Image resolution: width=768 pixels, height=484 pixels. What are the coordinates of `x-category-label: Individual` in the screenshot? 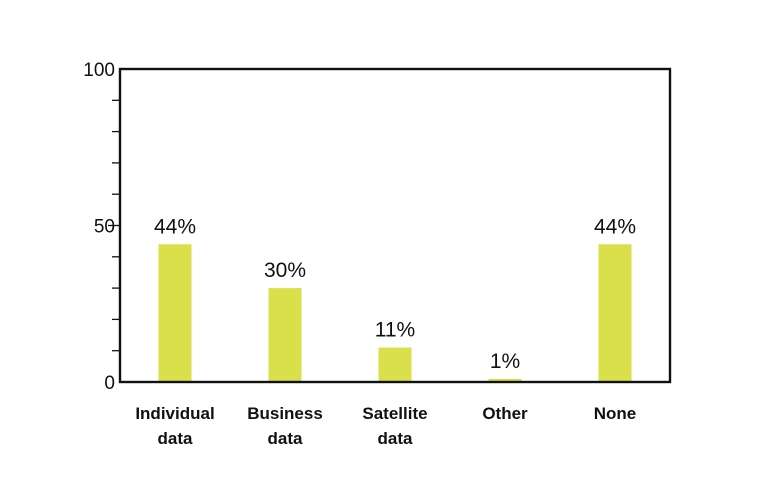 It's located at (174, 413).